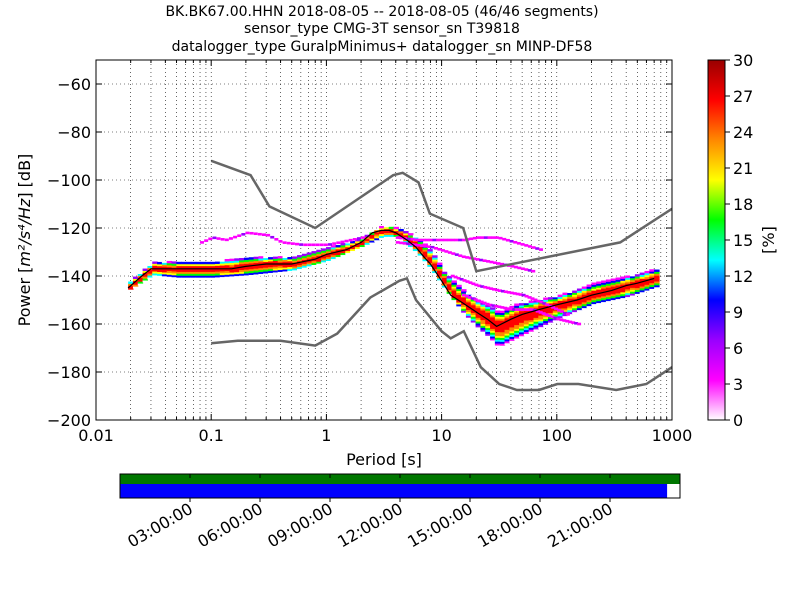  I want to click on colorbar-tick-label: 3, so click(738, 384).